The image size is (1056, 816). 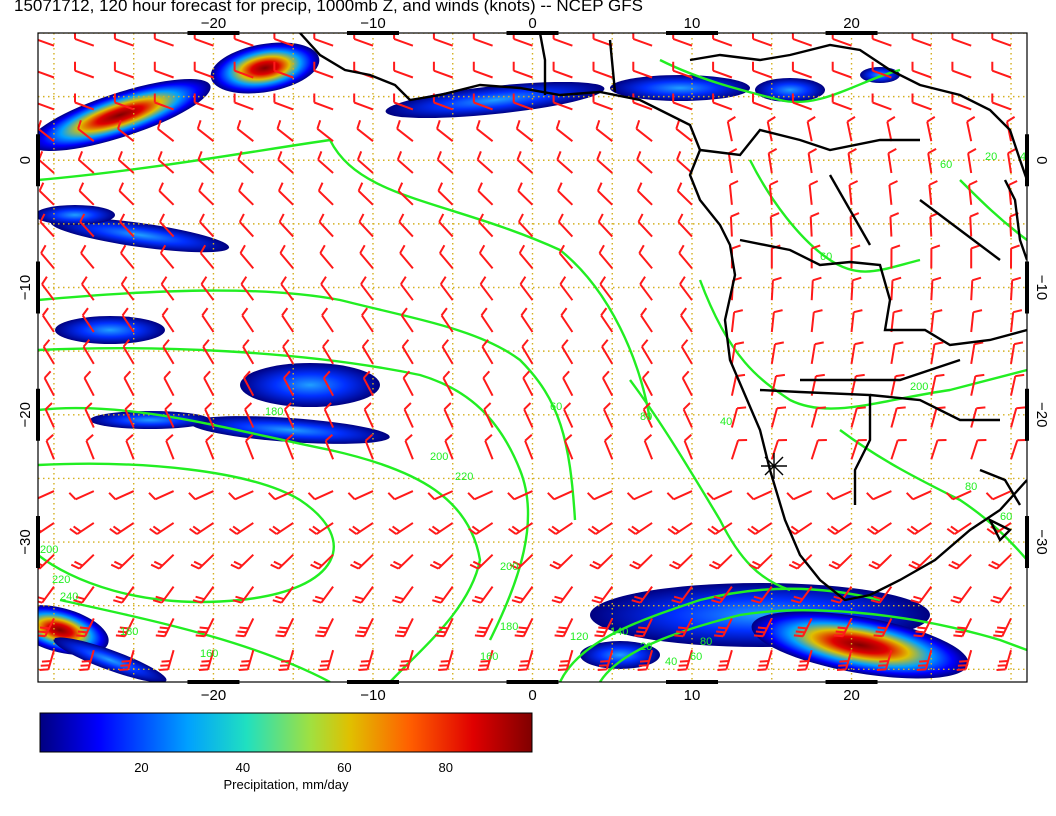 What do you see at coordinates (619, 632) in the screenshot?
I see `contour-value-label: 140` at bounding box center [619, 632].